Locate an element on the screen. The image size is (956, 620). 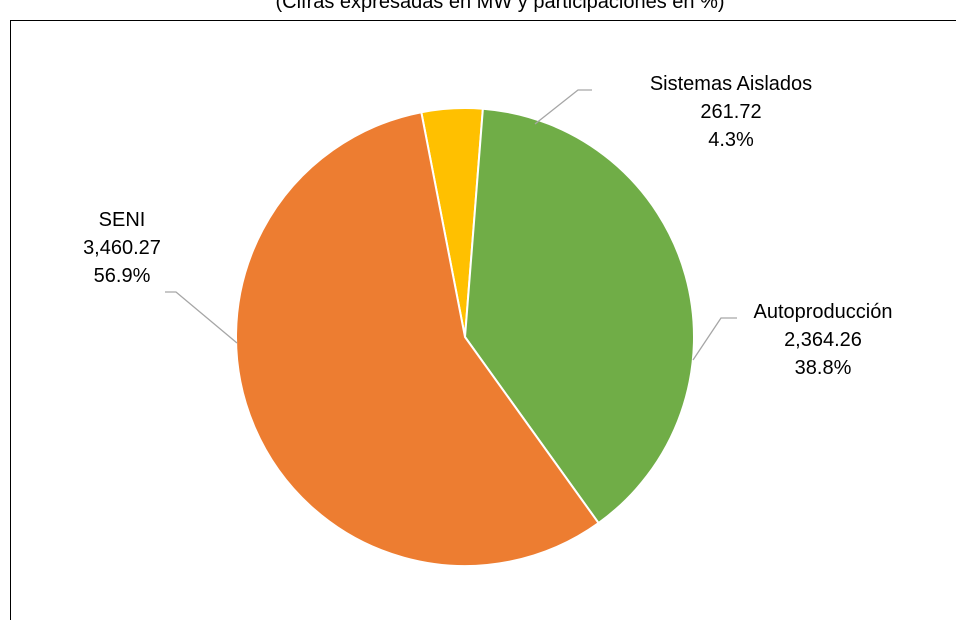
label-sistemas-aislados-percent: 4.3% is located at coordinates (731, 140).